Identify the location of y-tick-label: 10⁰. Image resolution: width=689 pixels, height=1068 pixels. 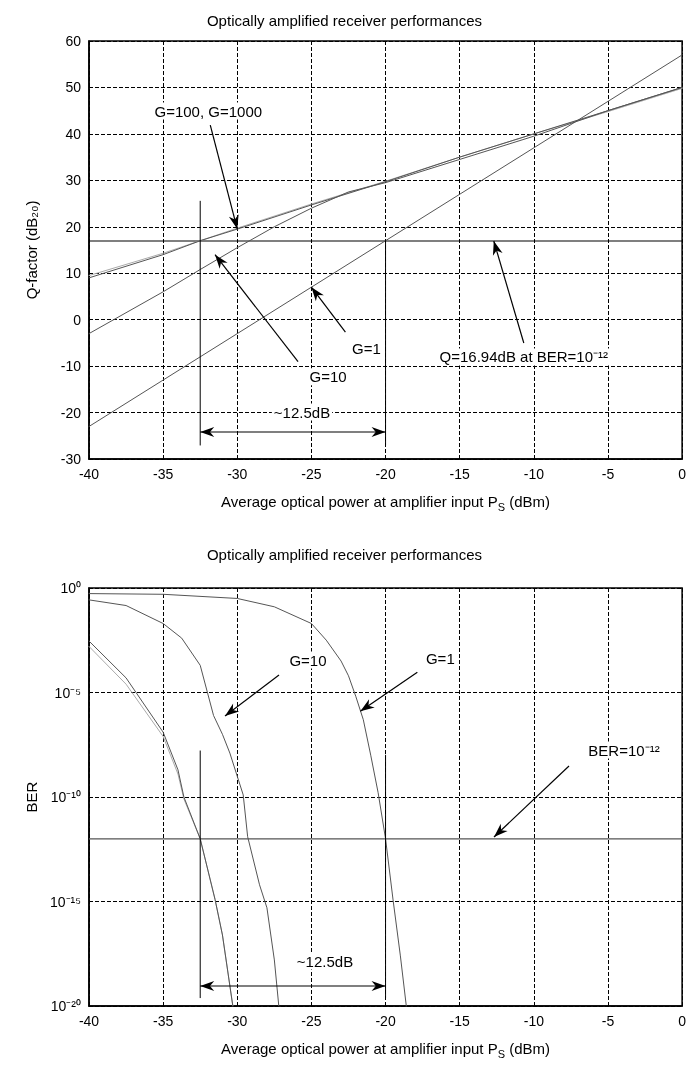
(70, 588).